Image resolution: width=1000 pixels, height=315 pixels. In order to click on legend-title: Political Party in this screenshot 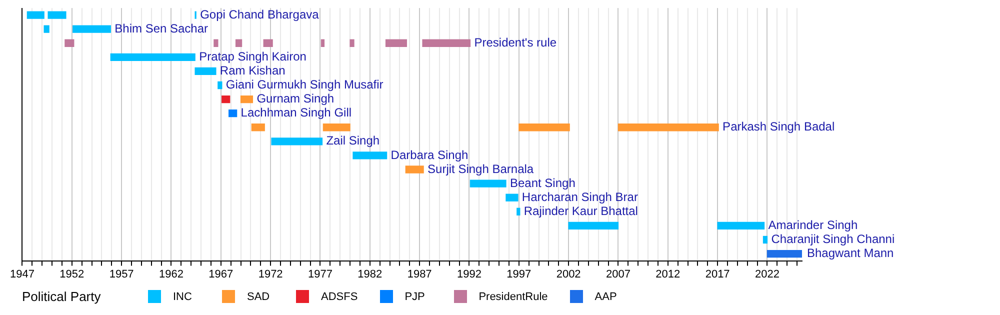, I will do `click(62, 296)`.